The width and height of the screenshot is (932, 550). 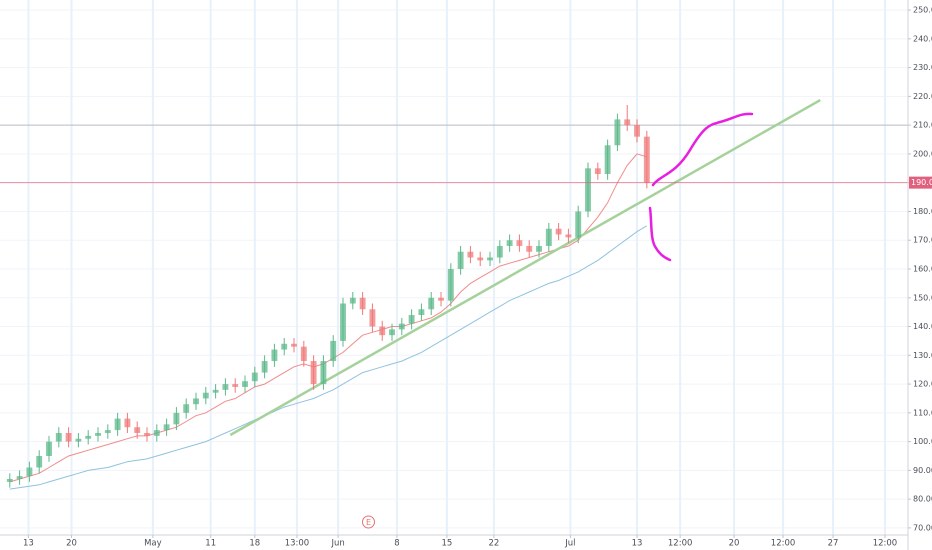 I want to click on x-tick-label: Jun, so click(x=337, y=544).